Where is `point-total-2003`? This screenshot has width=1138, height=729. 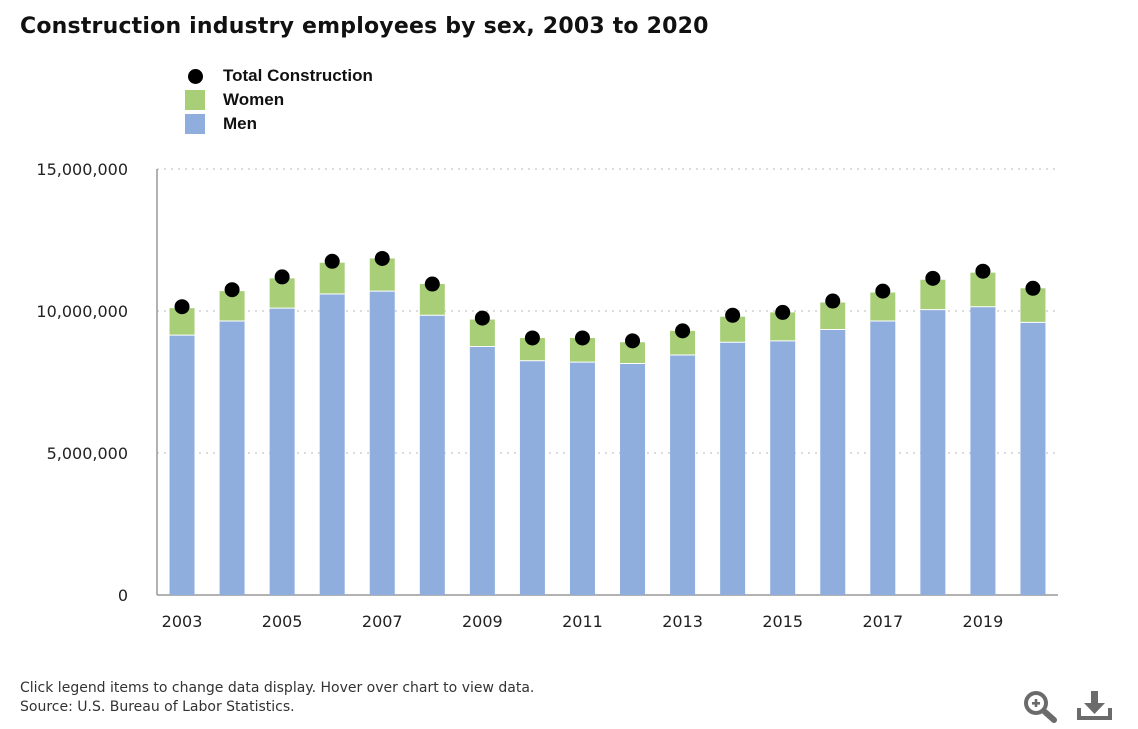 point-total-2003 is located at coordinates (182, 307).